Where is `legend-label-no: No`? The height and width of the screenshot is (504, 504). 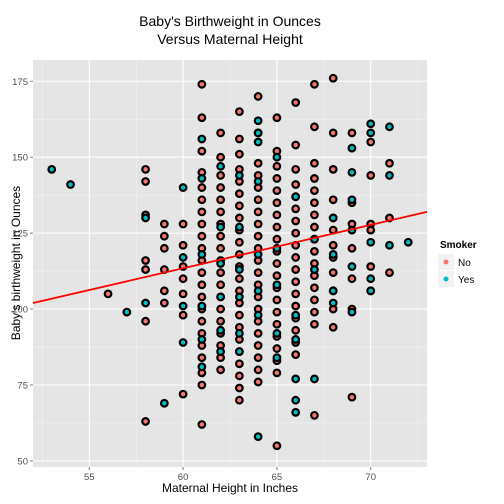 legend-label-no: No is located at coordinates (464, 263).